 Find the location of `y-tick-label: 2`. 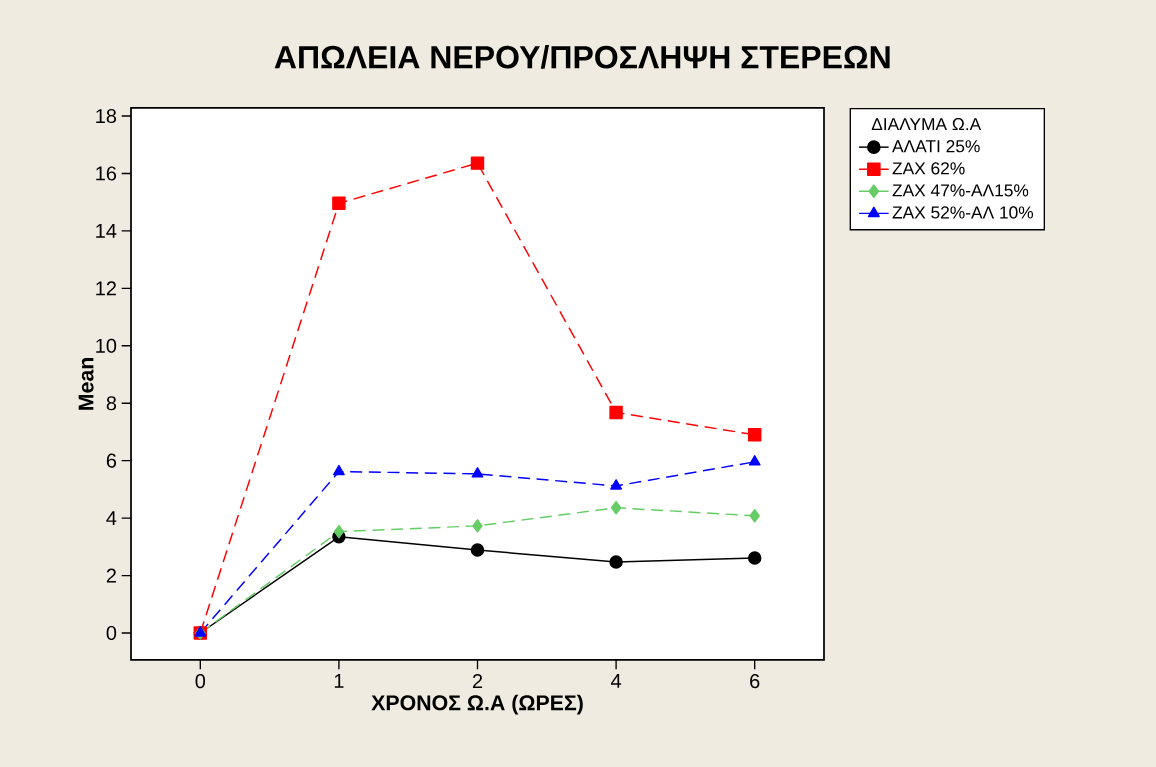

y-tick-label: 2 is located at coordinates (111, 575).